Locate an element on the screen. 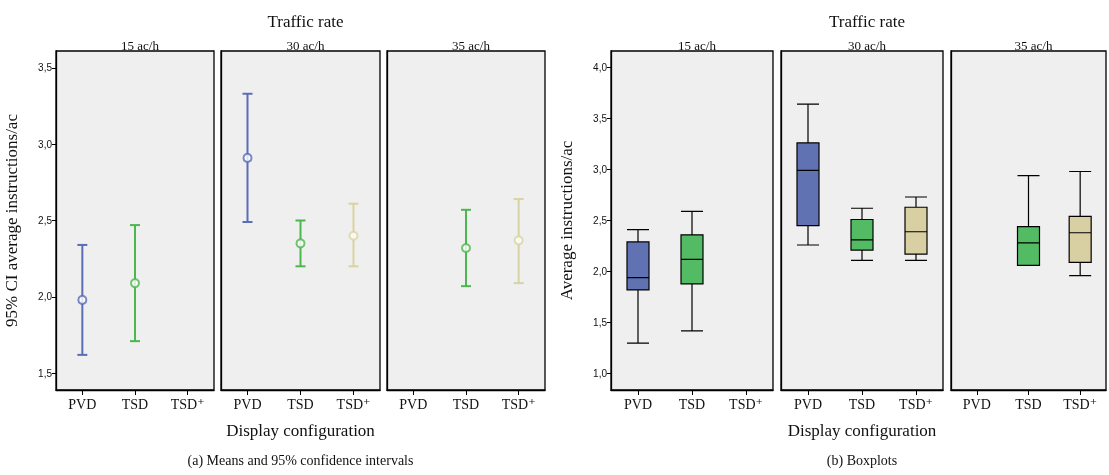 This screenshot has width=1109, height=475. y-axis-title: Average instructions/ac is located at coordinates (566, 220).